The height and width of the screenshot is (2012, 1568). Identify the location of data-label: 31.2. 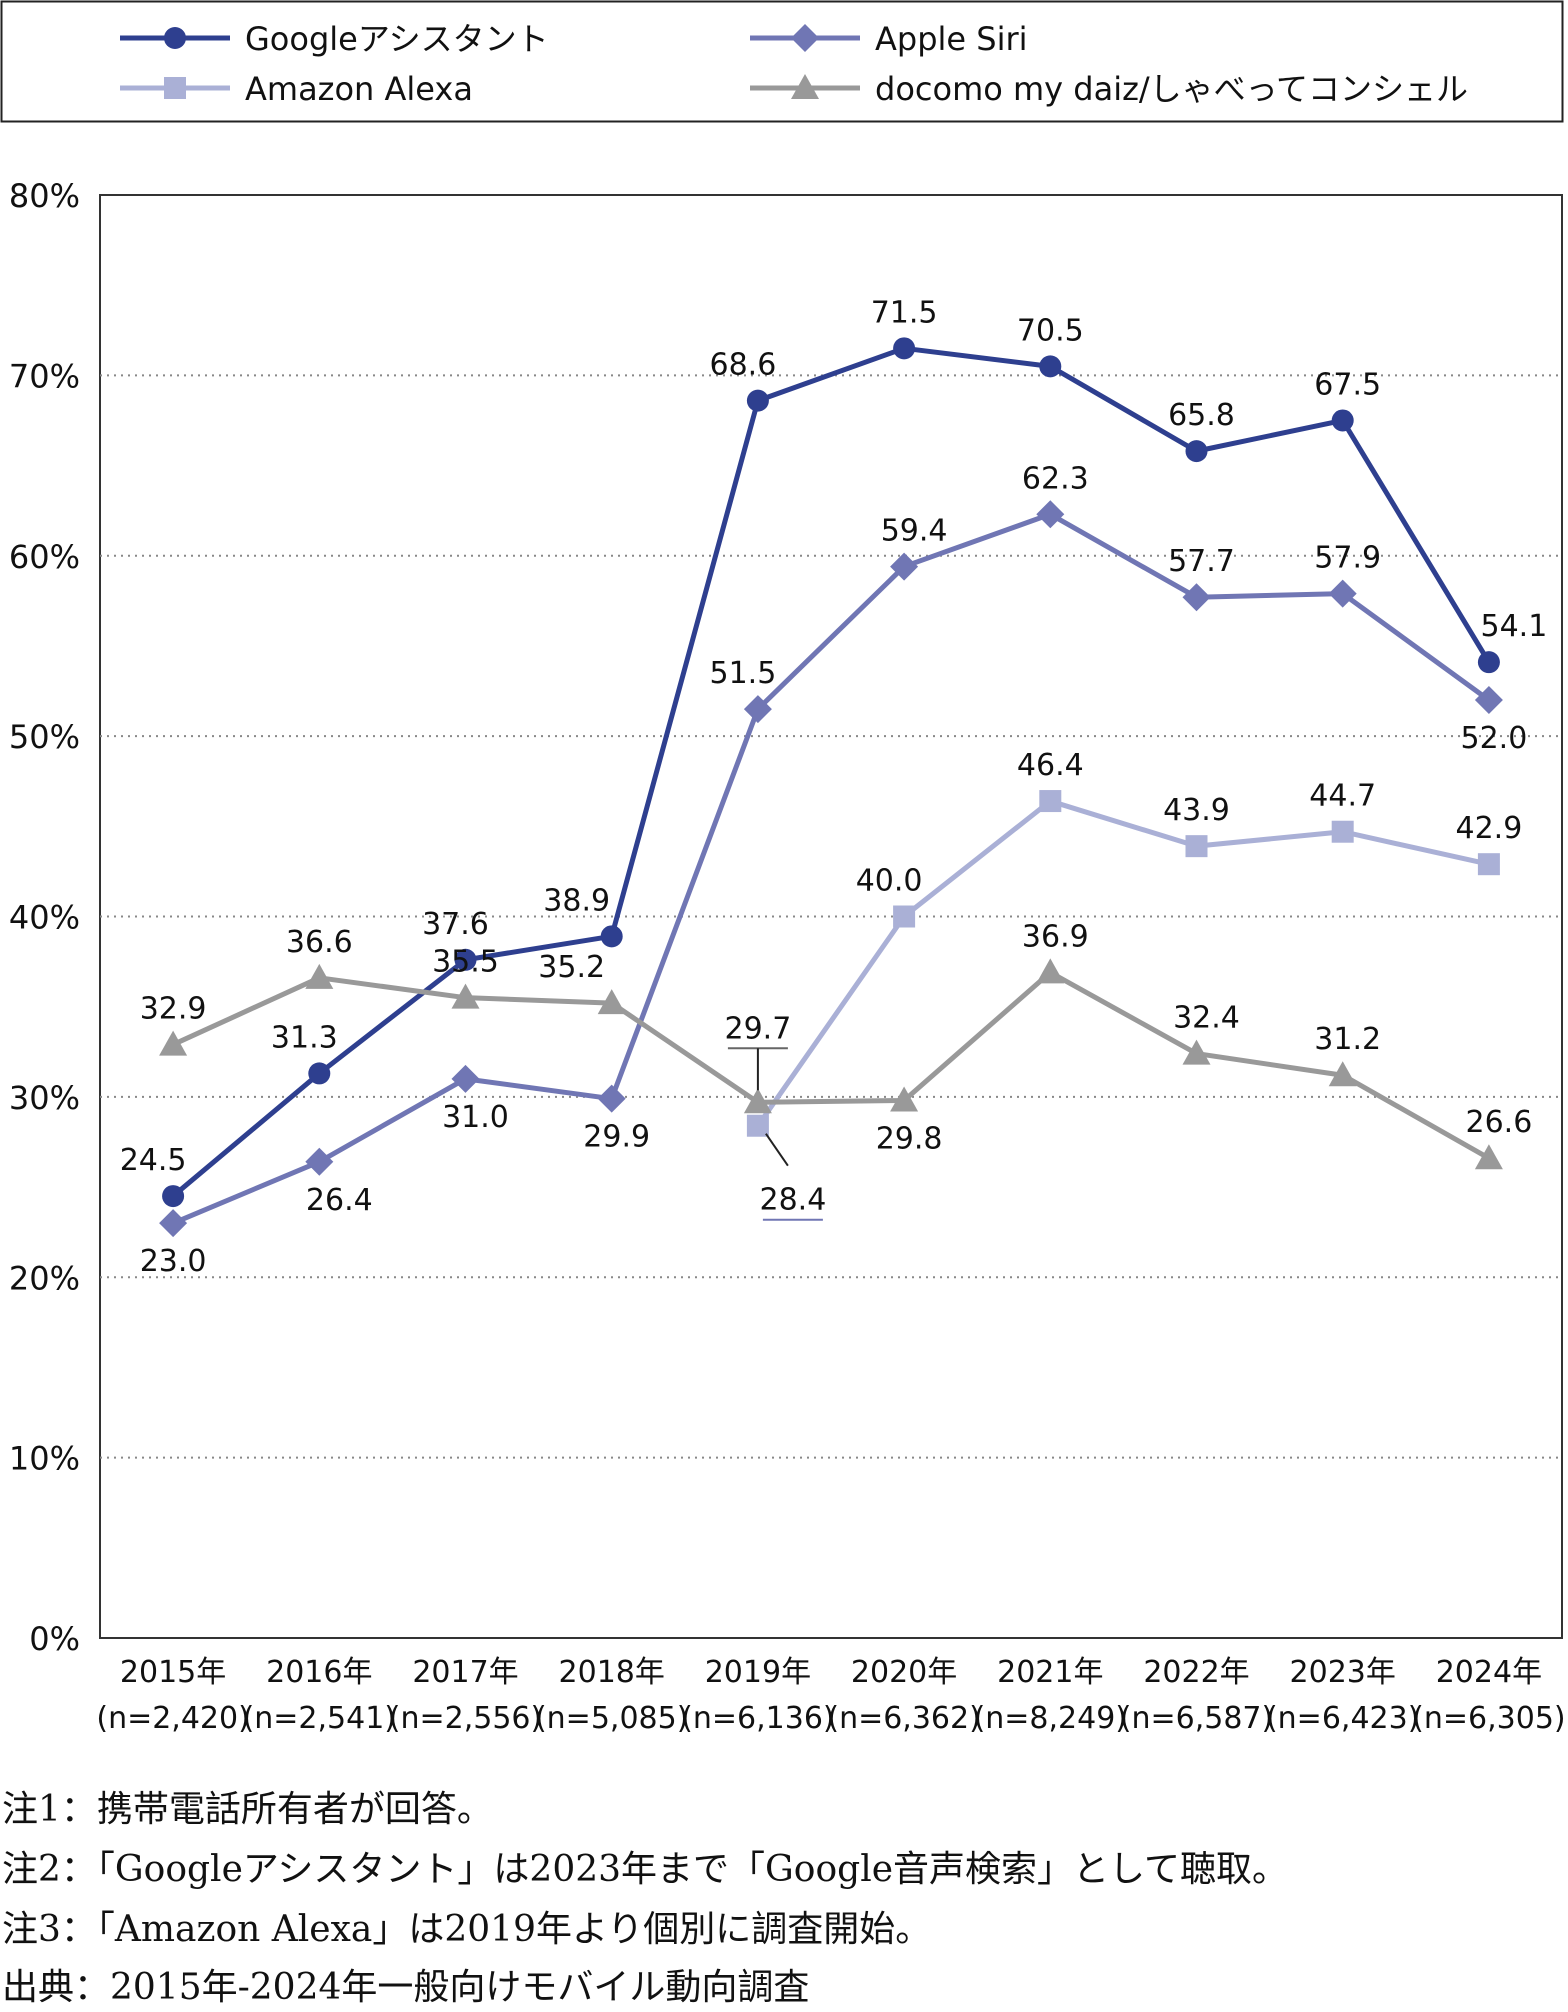
(1347, 1039).